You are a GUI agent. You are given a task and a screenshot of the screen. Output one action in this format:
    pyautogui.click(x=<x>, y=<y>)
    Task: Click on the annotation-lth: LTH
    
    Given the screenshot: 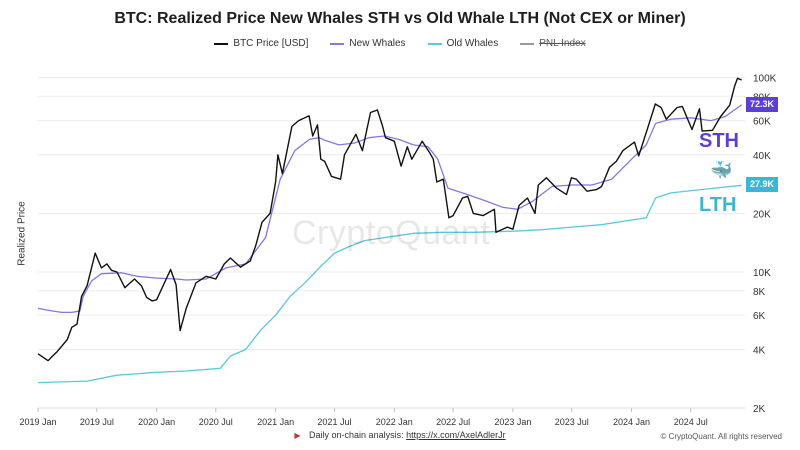 What is the action you would take?
    pyautogui.click(x=718, y=205)
    